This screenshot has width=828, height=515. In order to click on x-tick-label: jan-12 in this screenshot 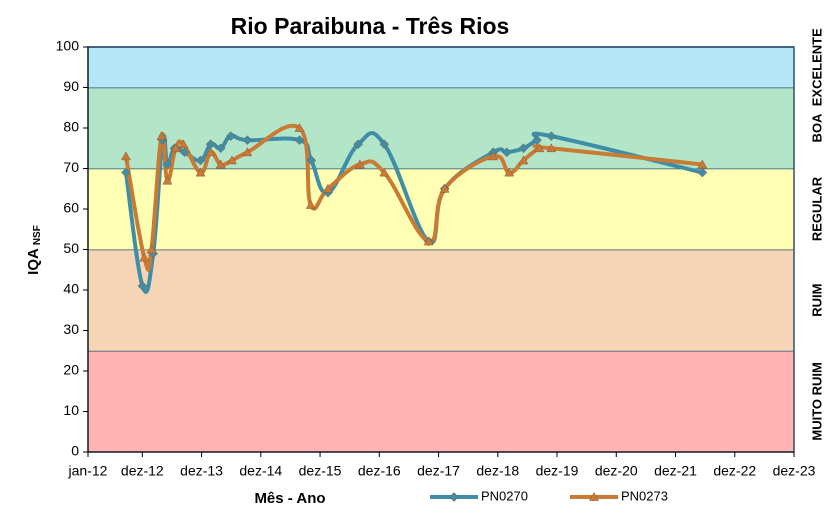, I will do `click(88, 471)`.